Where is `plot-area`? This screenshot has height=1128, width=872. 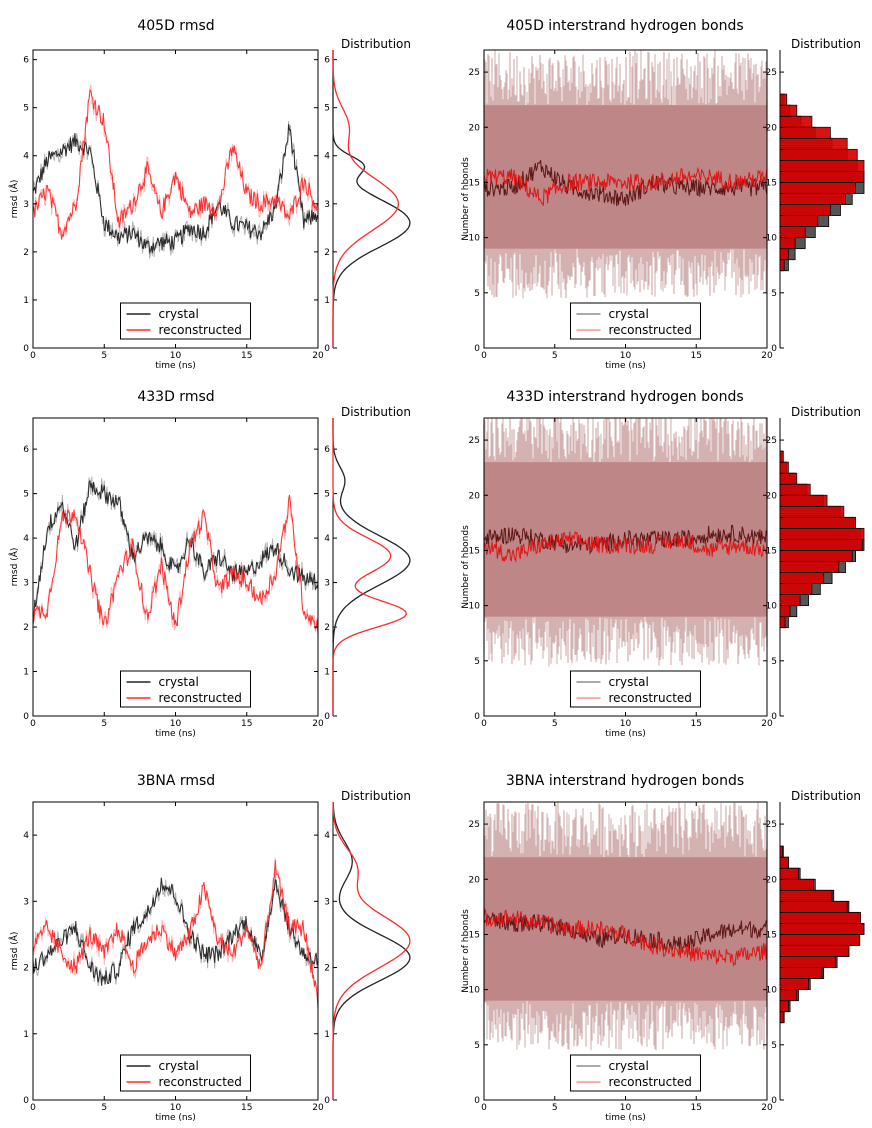
plot-area is located at coordinates (175, 951).